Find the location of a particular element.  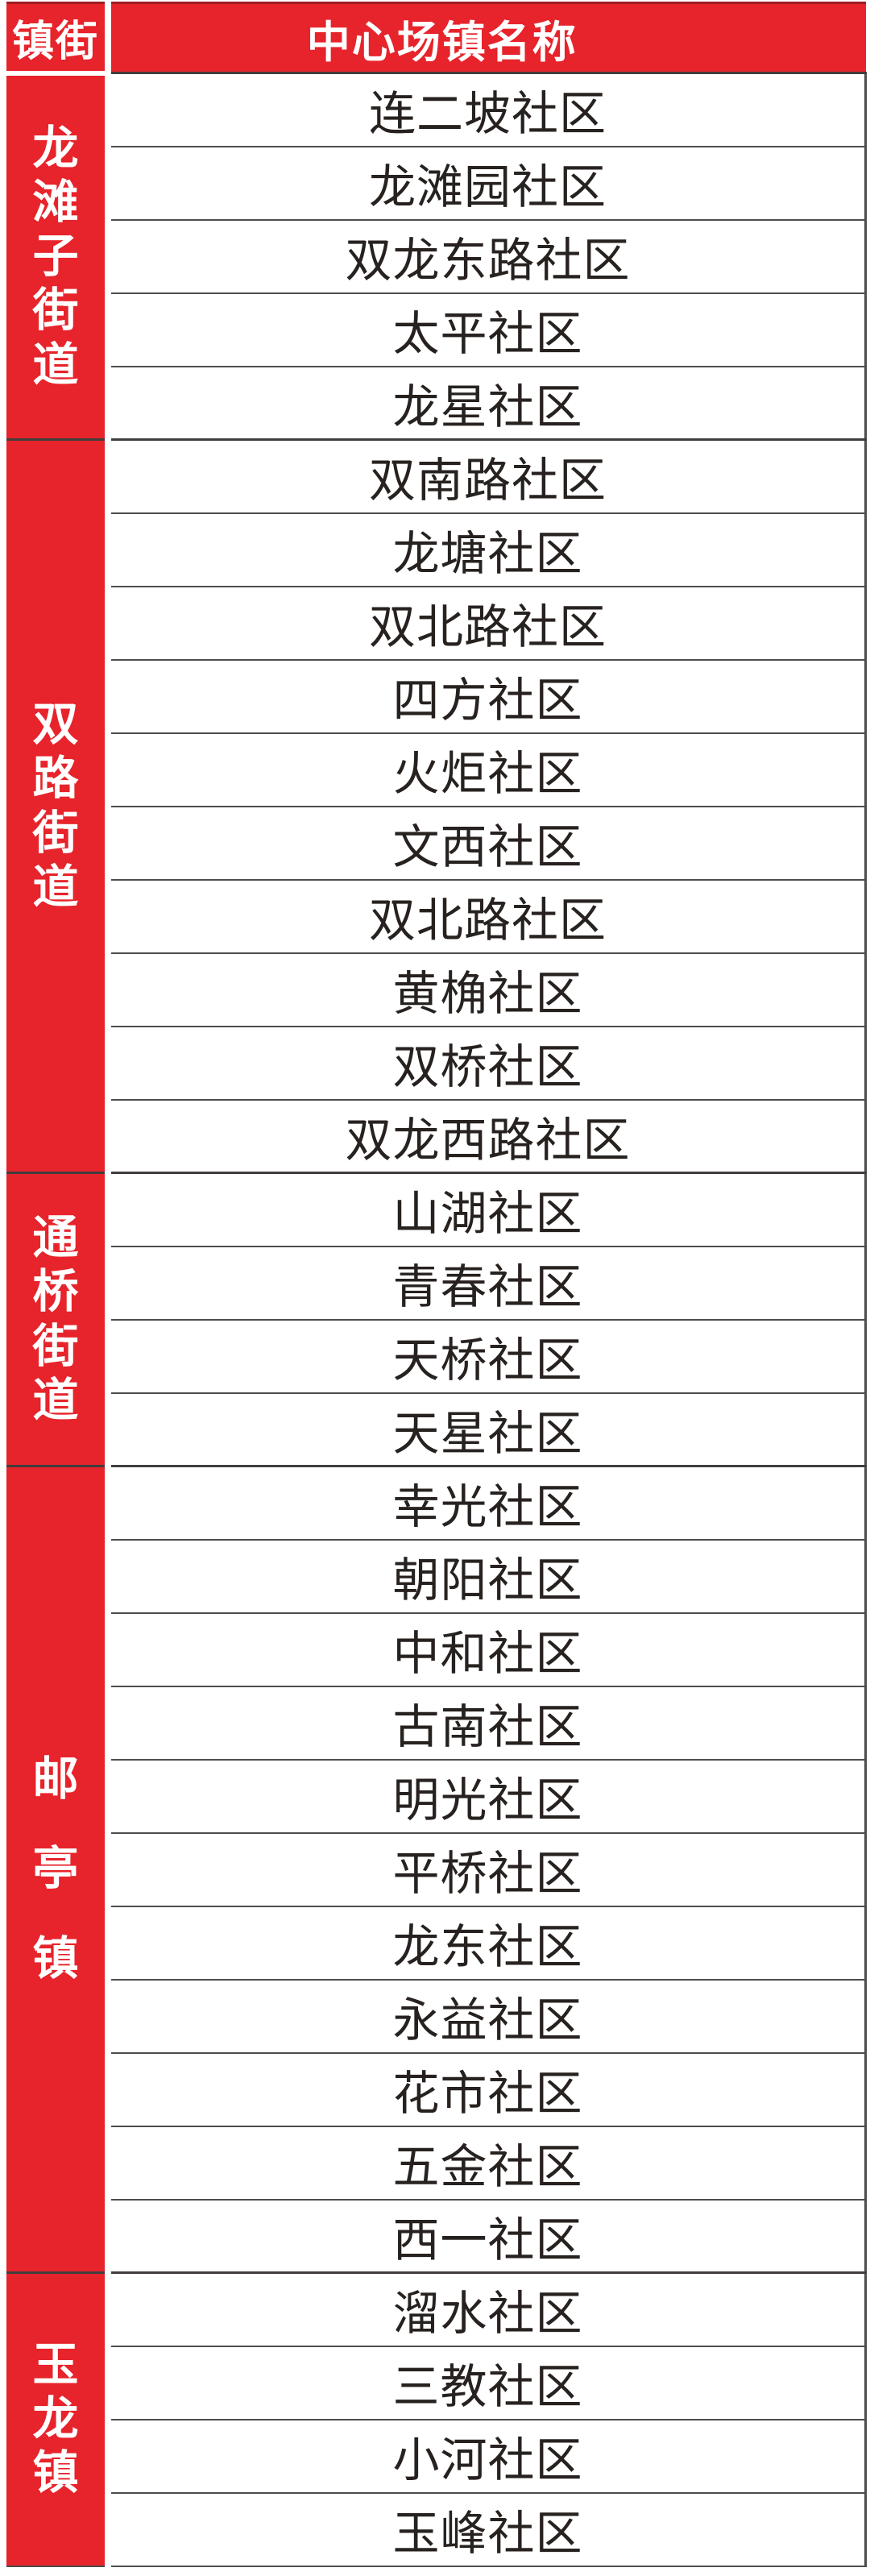

community-cell: 龙东社区 is located at coordinates (486, 1943).